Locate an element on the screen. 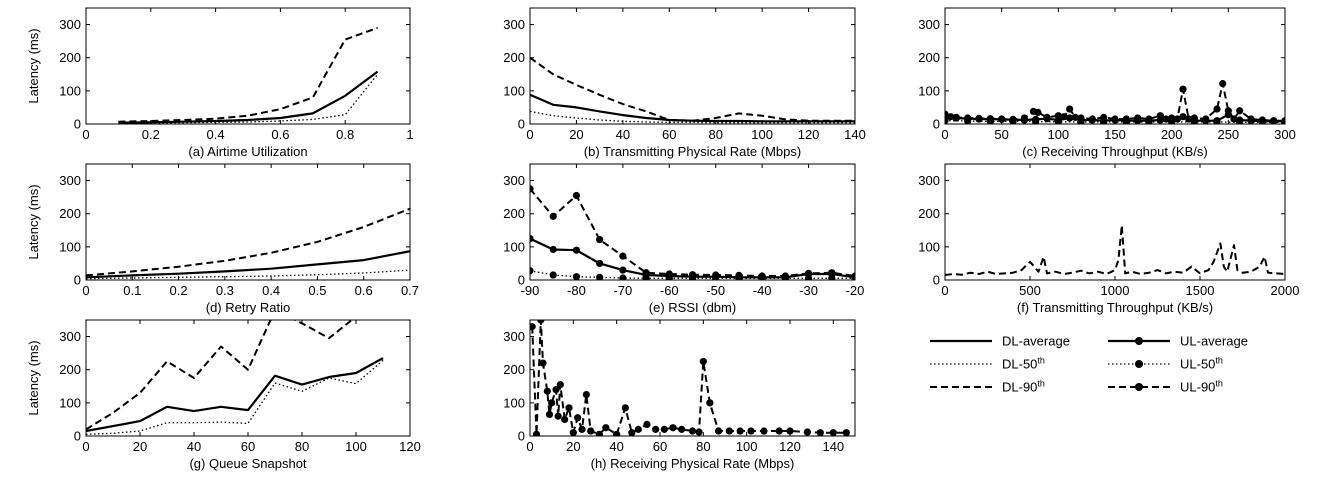 This screenshot has width=1322, height=479. panel-caption: (h) Receiving Physical Rate (Mbps) is located at coordinates (693, 463).